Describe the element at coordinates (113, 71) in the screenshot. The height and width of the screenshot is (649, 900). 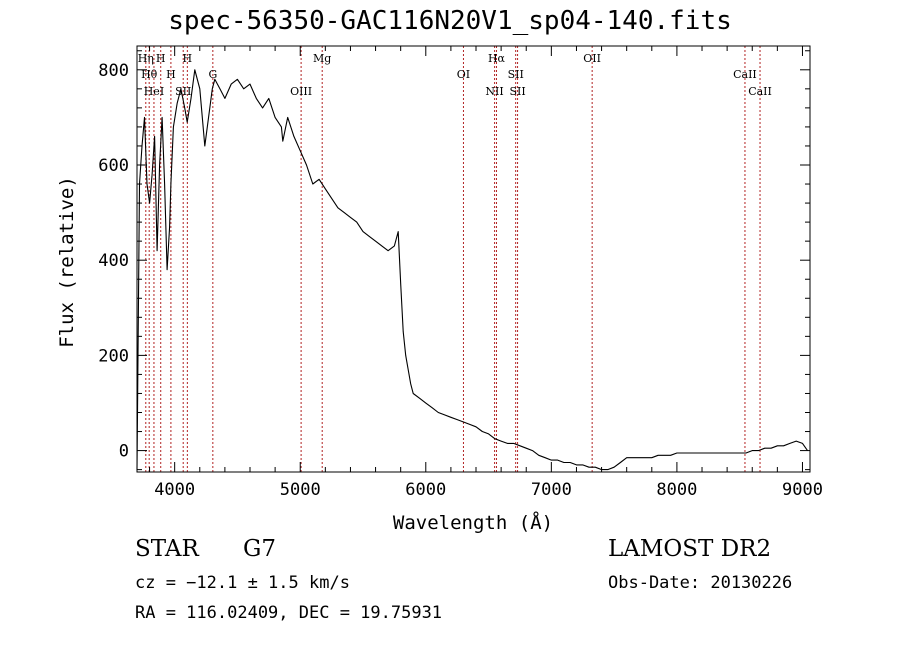
I see `y-tick-label: 800` at that location.